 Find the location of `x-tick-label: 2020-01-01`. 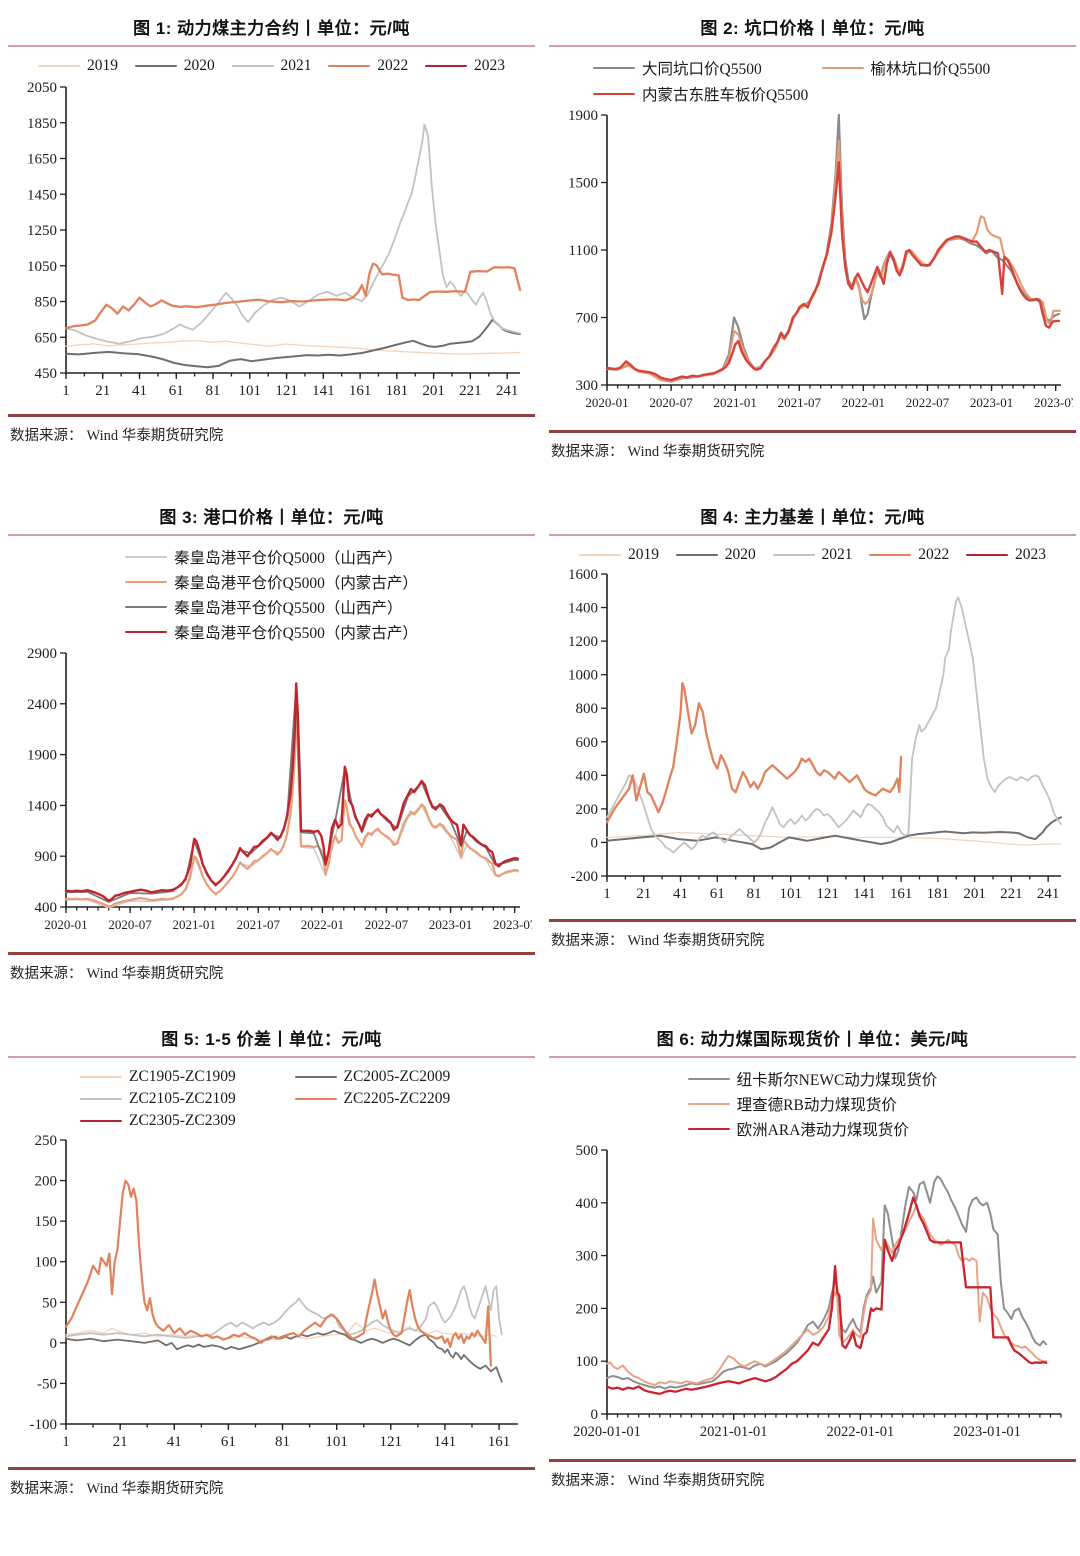

x-tick-label: 2020-01-01 is located at coordinates (607, 1432).